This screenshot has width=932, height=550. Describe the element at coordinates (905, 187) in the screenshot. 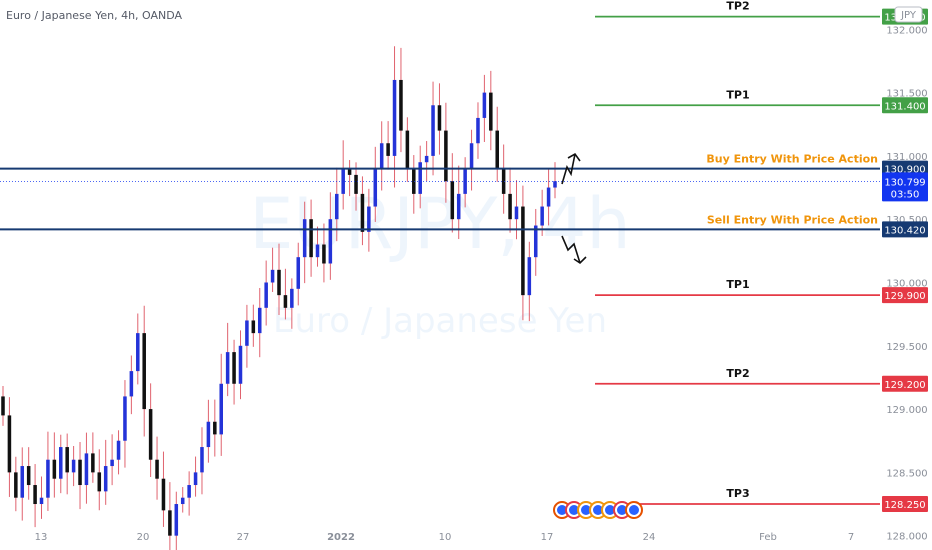

I see `current-price-tag` at that location.